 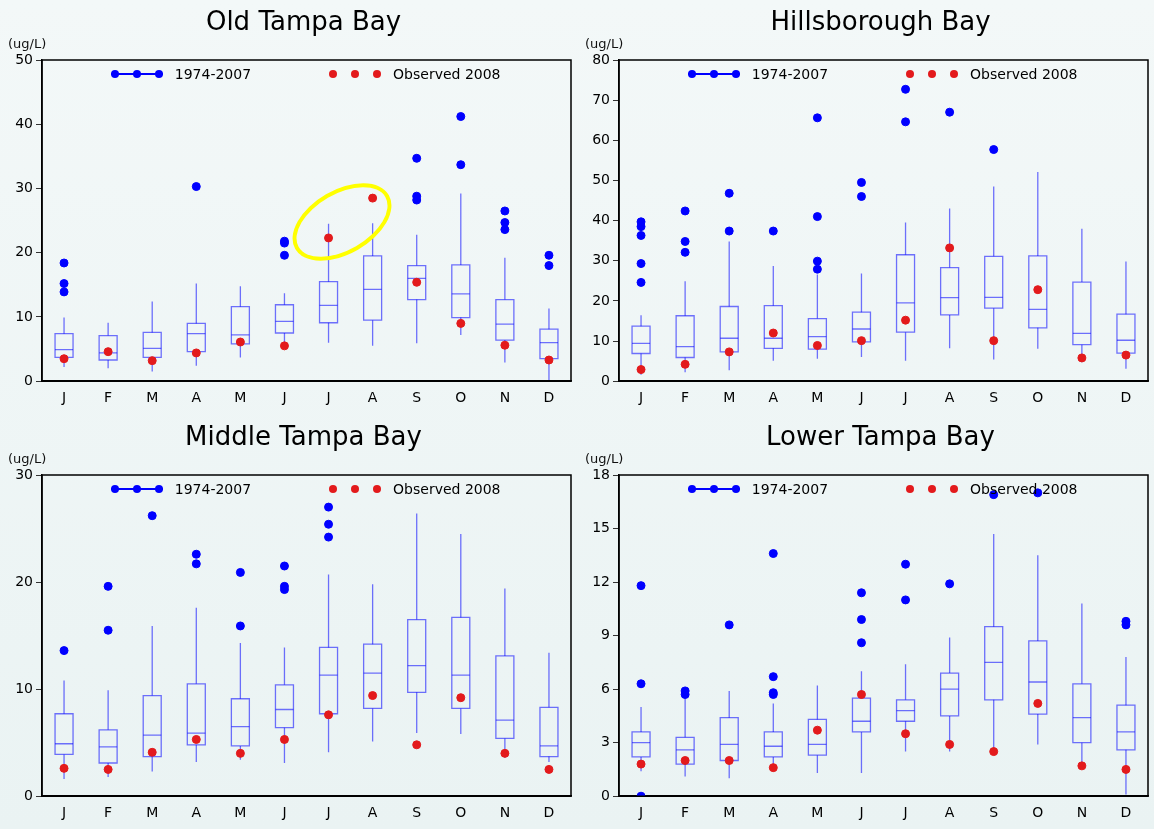 I want to click on chart-title: Hillsborough Bay, so click(x=880, y=21).